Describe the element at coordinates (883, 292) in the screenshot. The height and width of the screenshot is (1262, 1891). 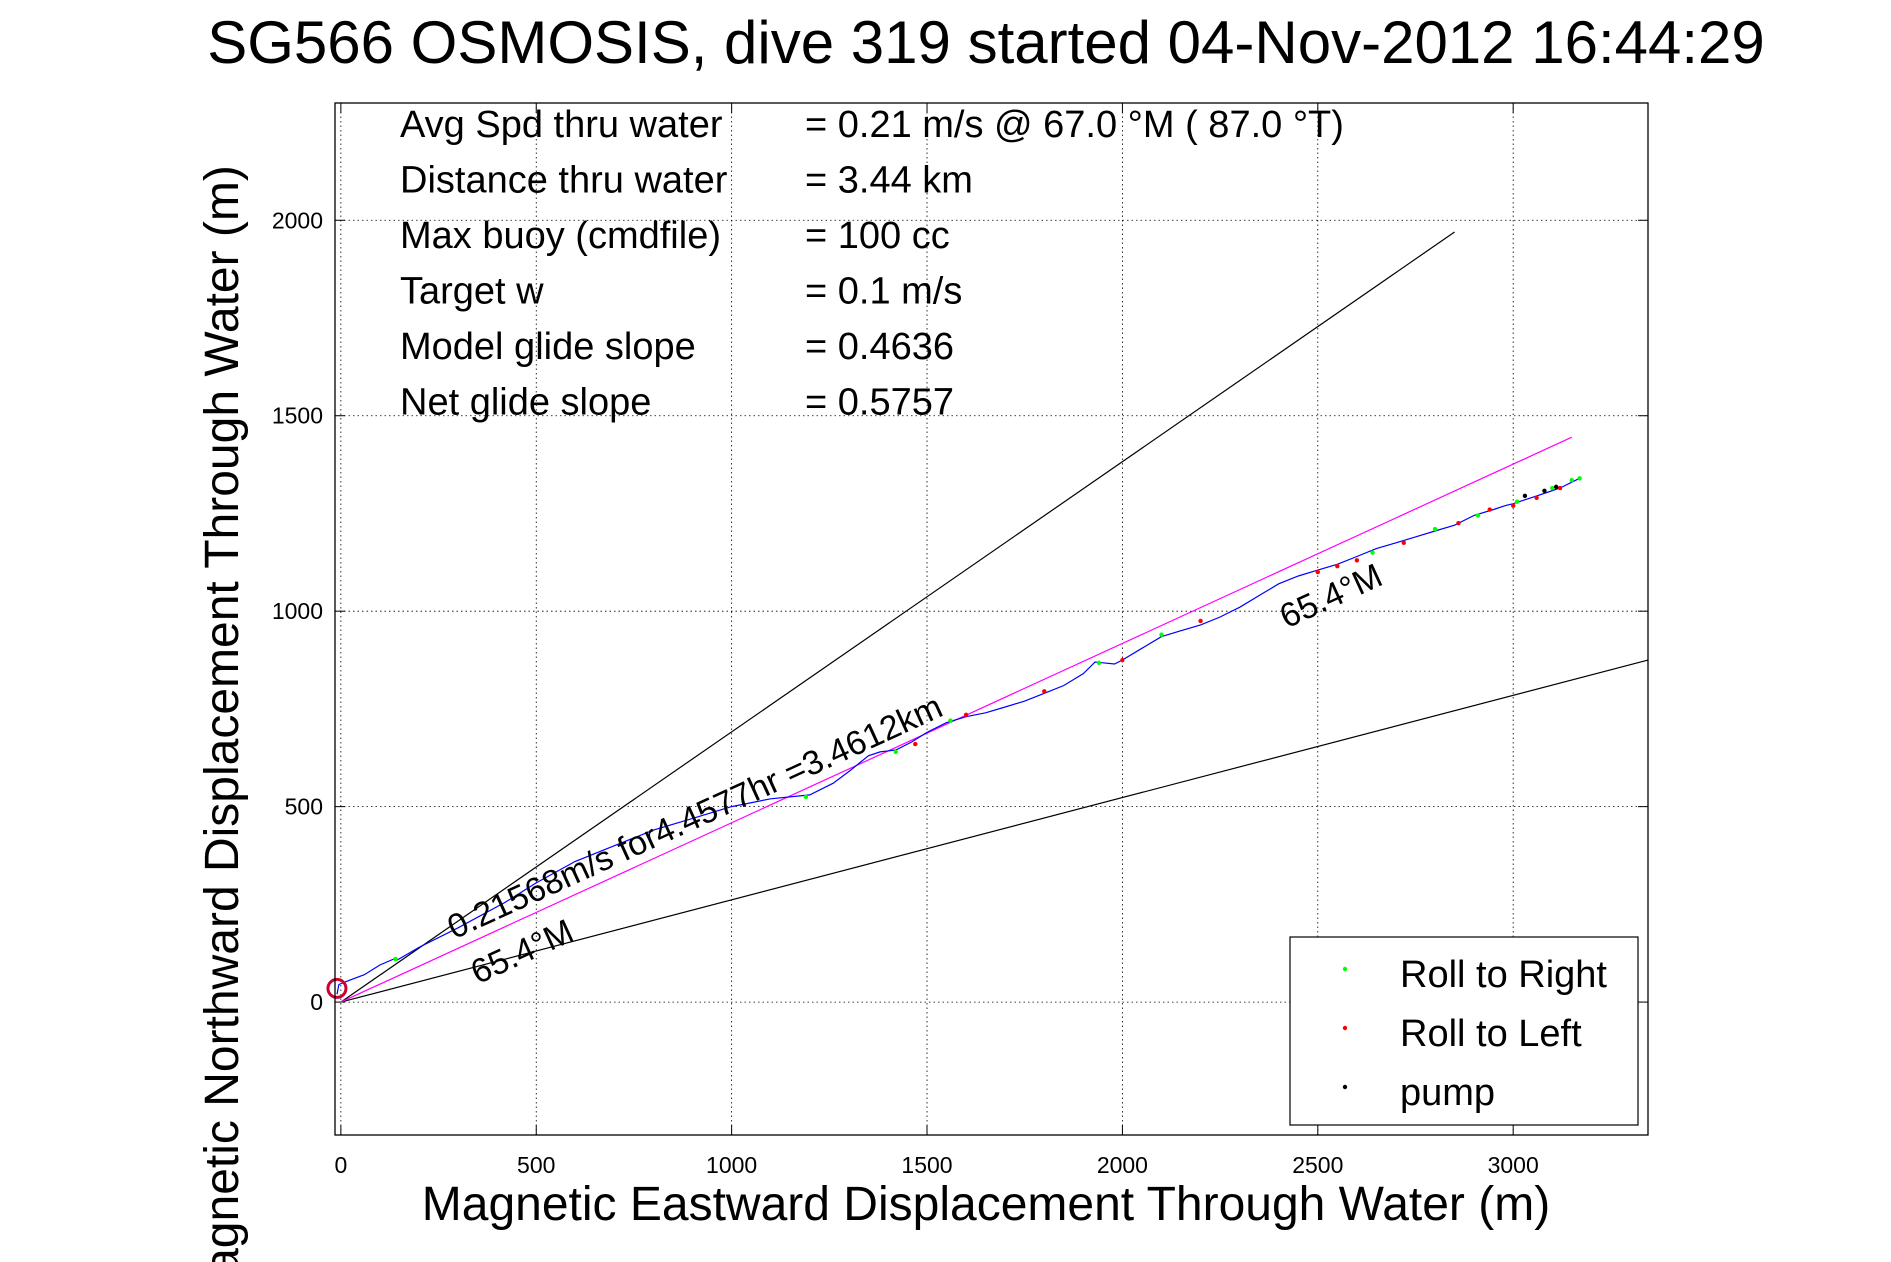
I see `info-value: = 0.1 m/s` at that location.